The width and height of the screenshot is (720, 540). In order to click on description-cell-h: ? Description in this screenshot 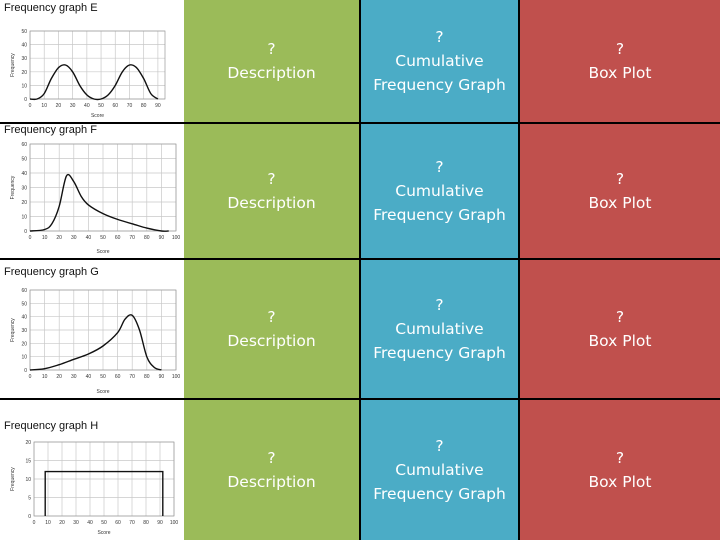, I will do `click(271, 470)`.